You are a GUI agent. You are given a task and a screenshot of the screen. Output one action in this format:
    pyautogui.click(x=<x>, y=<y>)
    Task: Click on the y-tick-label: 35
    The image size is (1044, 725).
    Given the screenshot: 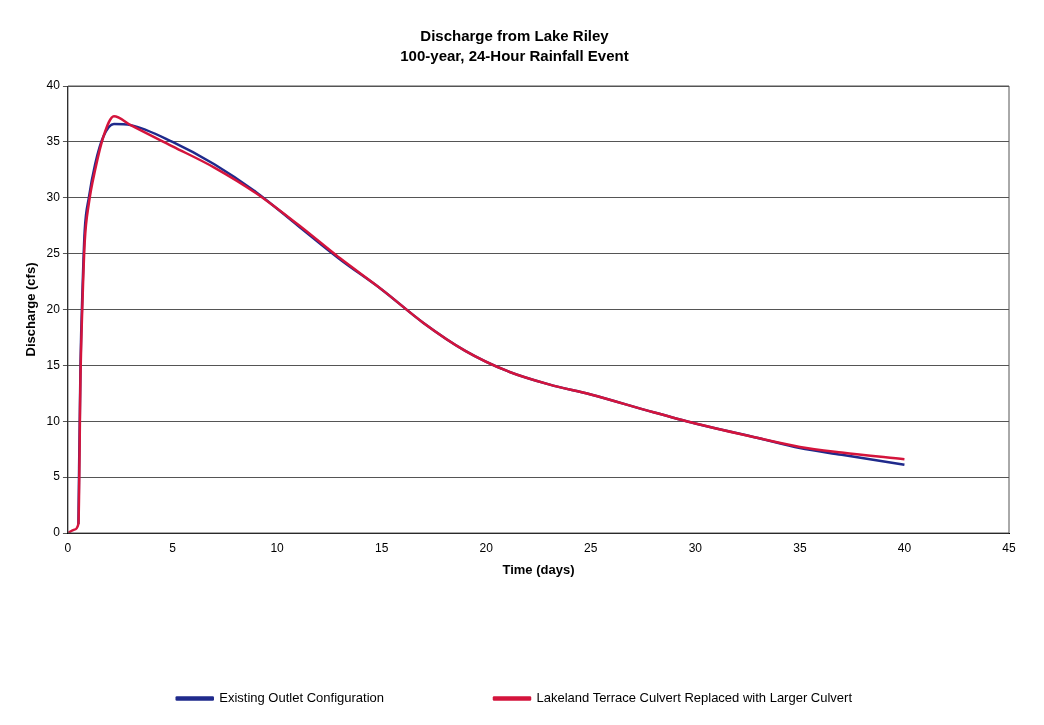 What is the action you would take?
    pyautogui.click(x=53, y=141)
    